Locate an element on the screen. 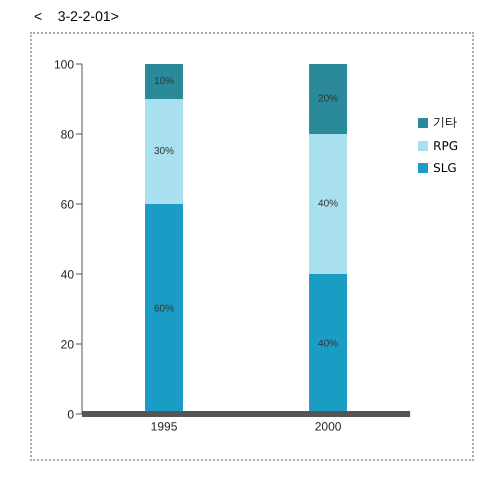 Image resolution: width=493 pixels, height=495 pixels. legend-label: 기타 is located at coordinates (445, 122).